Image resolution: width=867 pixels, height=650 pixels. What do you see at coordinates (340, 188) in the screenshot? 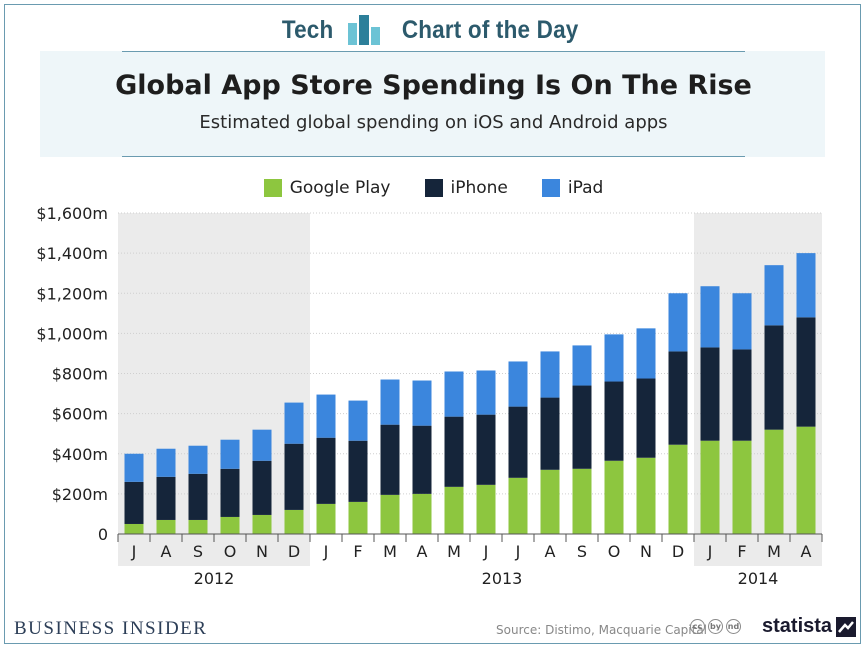
I see `legend-label-google-play: Google Play` at bounding box center [340, 188].